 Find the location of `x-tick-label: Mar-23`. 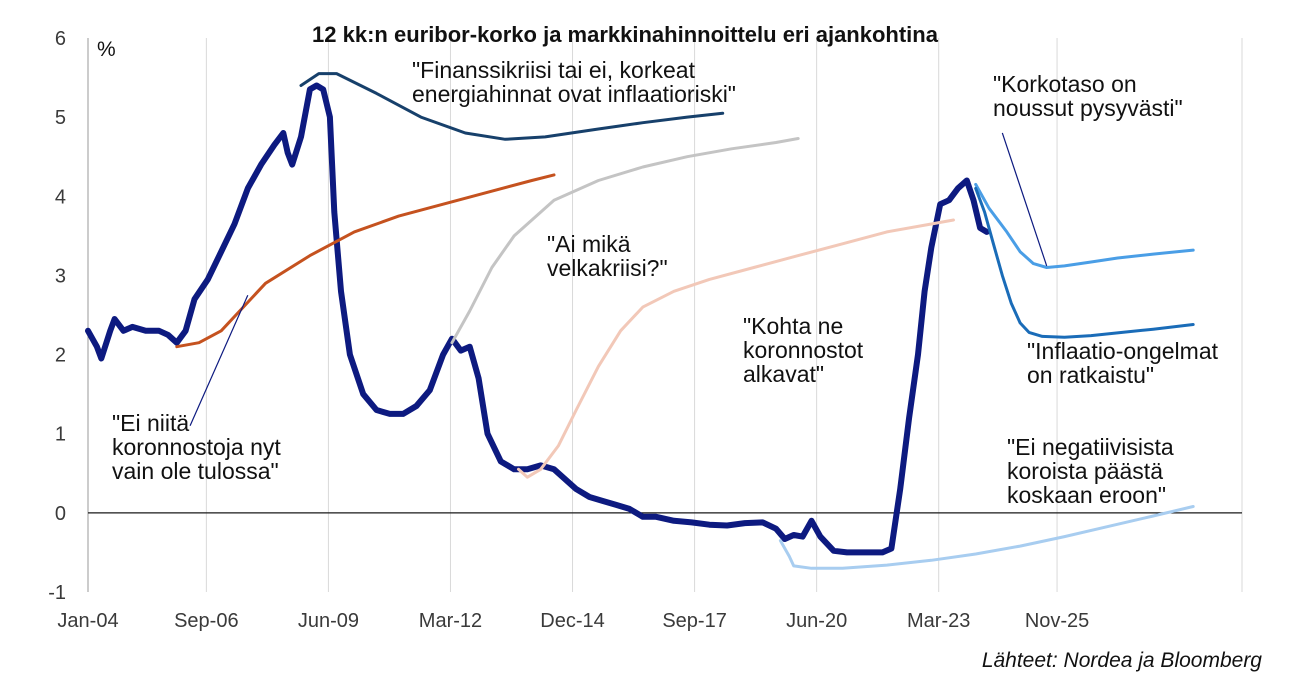

x-tick-label: Mar-23 is located at coordinates (938, 621).